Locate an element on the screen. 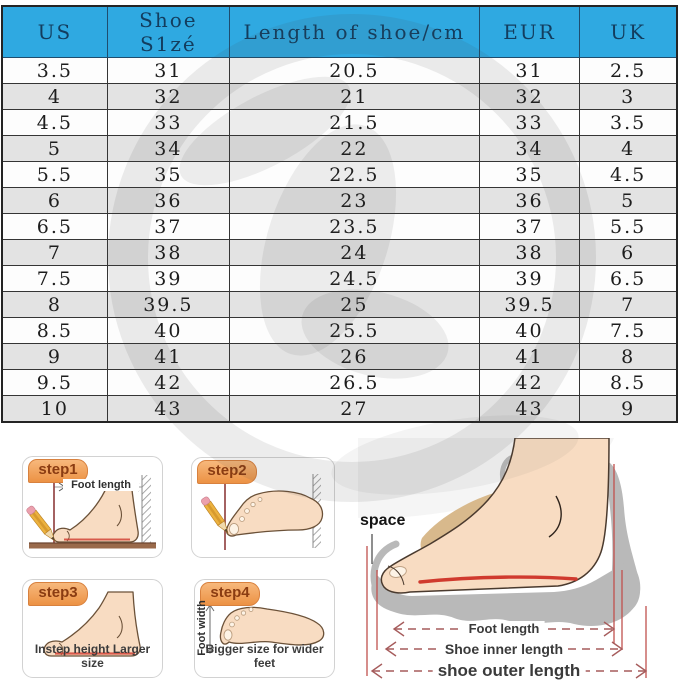 The image size is (679, 682). table-cell: 24 is located at coordinates (354, 252).